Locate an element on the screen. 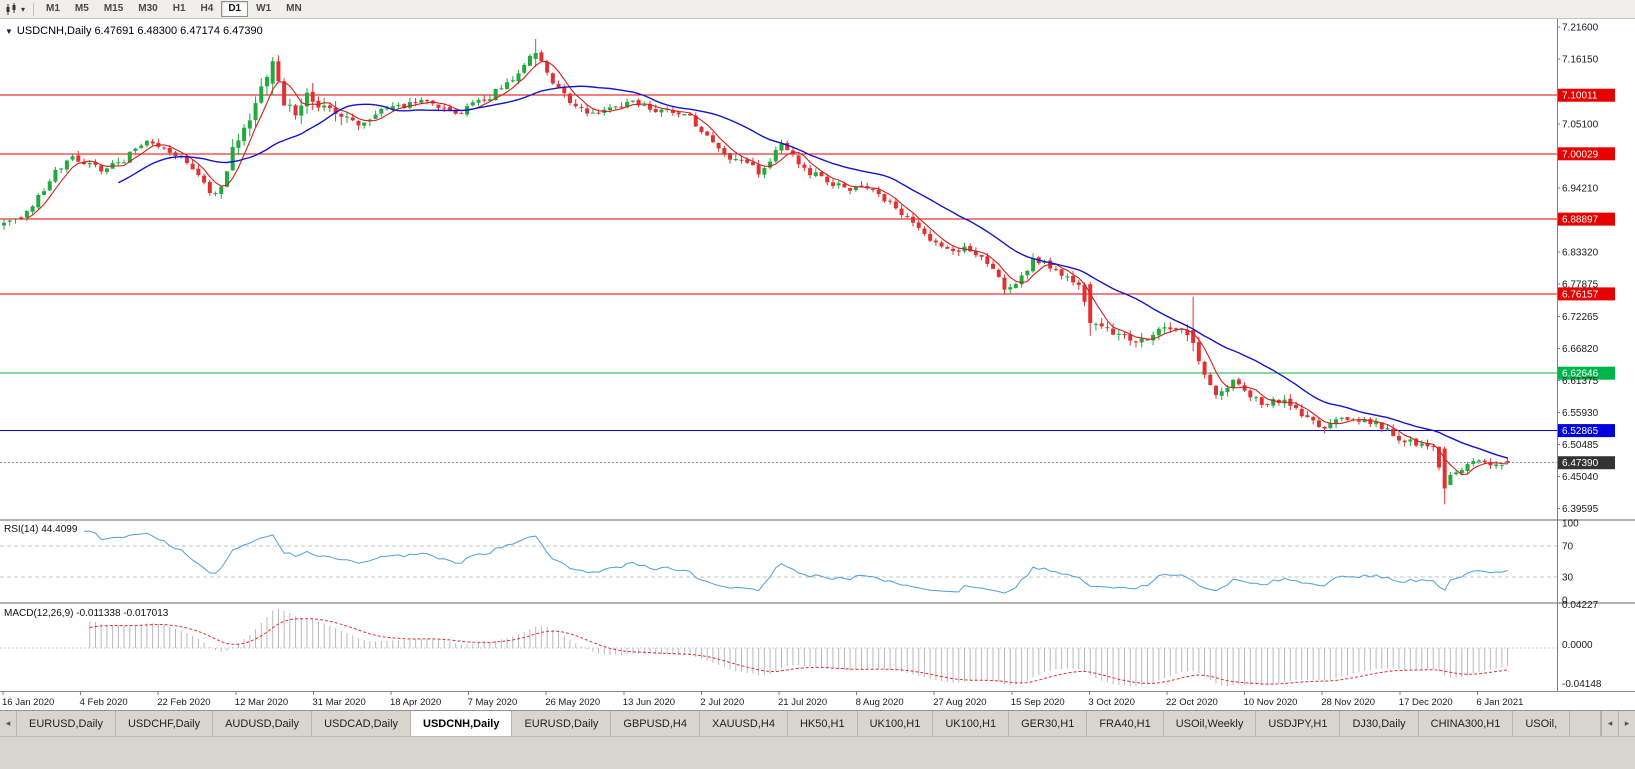 This screenshot has width=1635, height=769. tab-scroll-prev-icon: ◂ is located at coordinates (1609, 723).